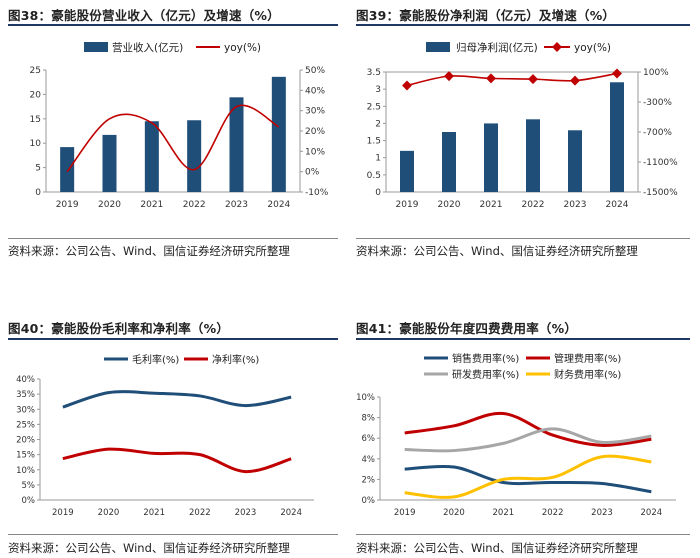  What do you see at coordinates (657, 103) in the screenshot?
I see `y2-tick-label: -300%` at bounding box center [657, 103].